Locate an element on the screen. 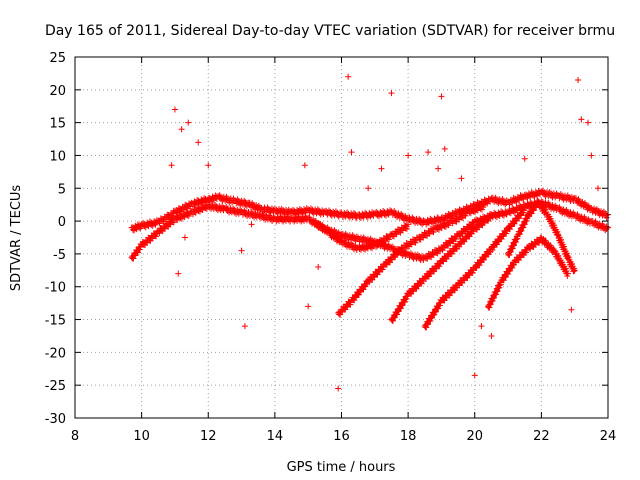 The width and height of the screenshot is (640, 480). y-tick-label: 20 is located at coordinates (57, 91).